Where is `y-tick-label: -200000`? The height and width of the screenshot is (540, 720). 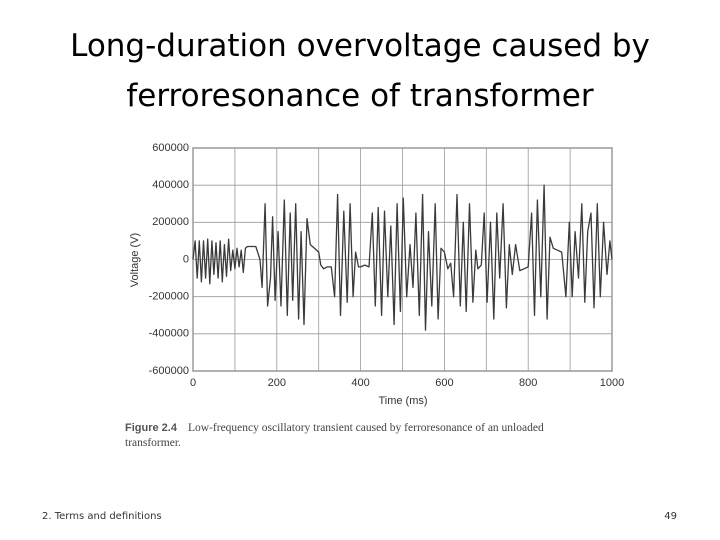
y-tick-label: -200000 is located at coordinates (169, 297).